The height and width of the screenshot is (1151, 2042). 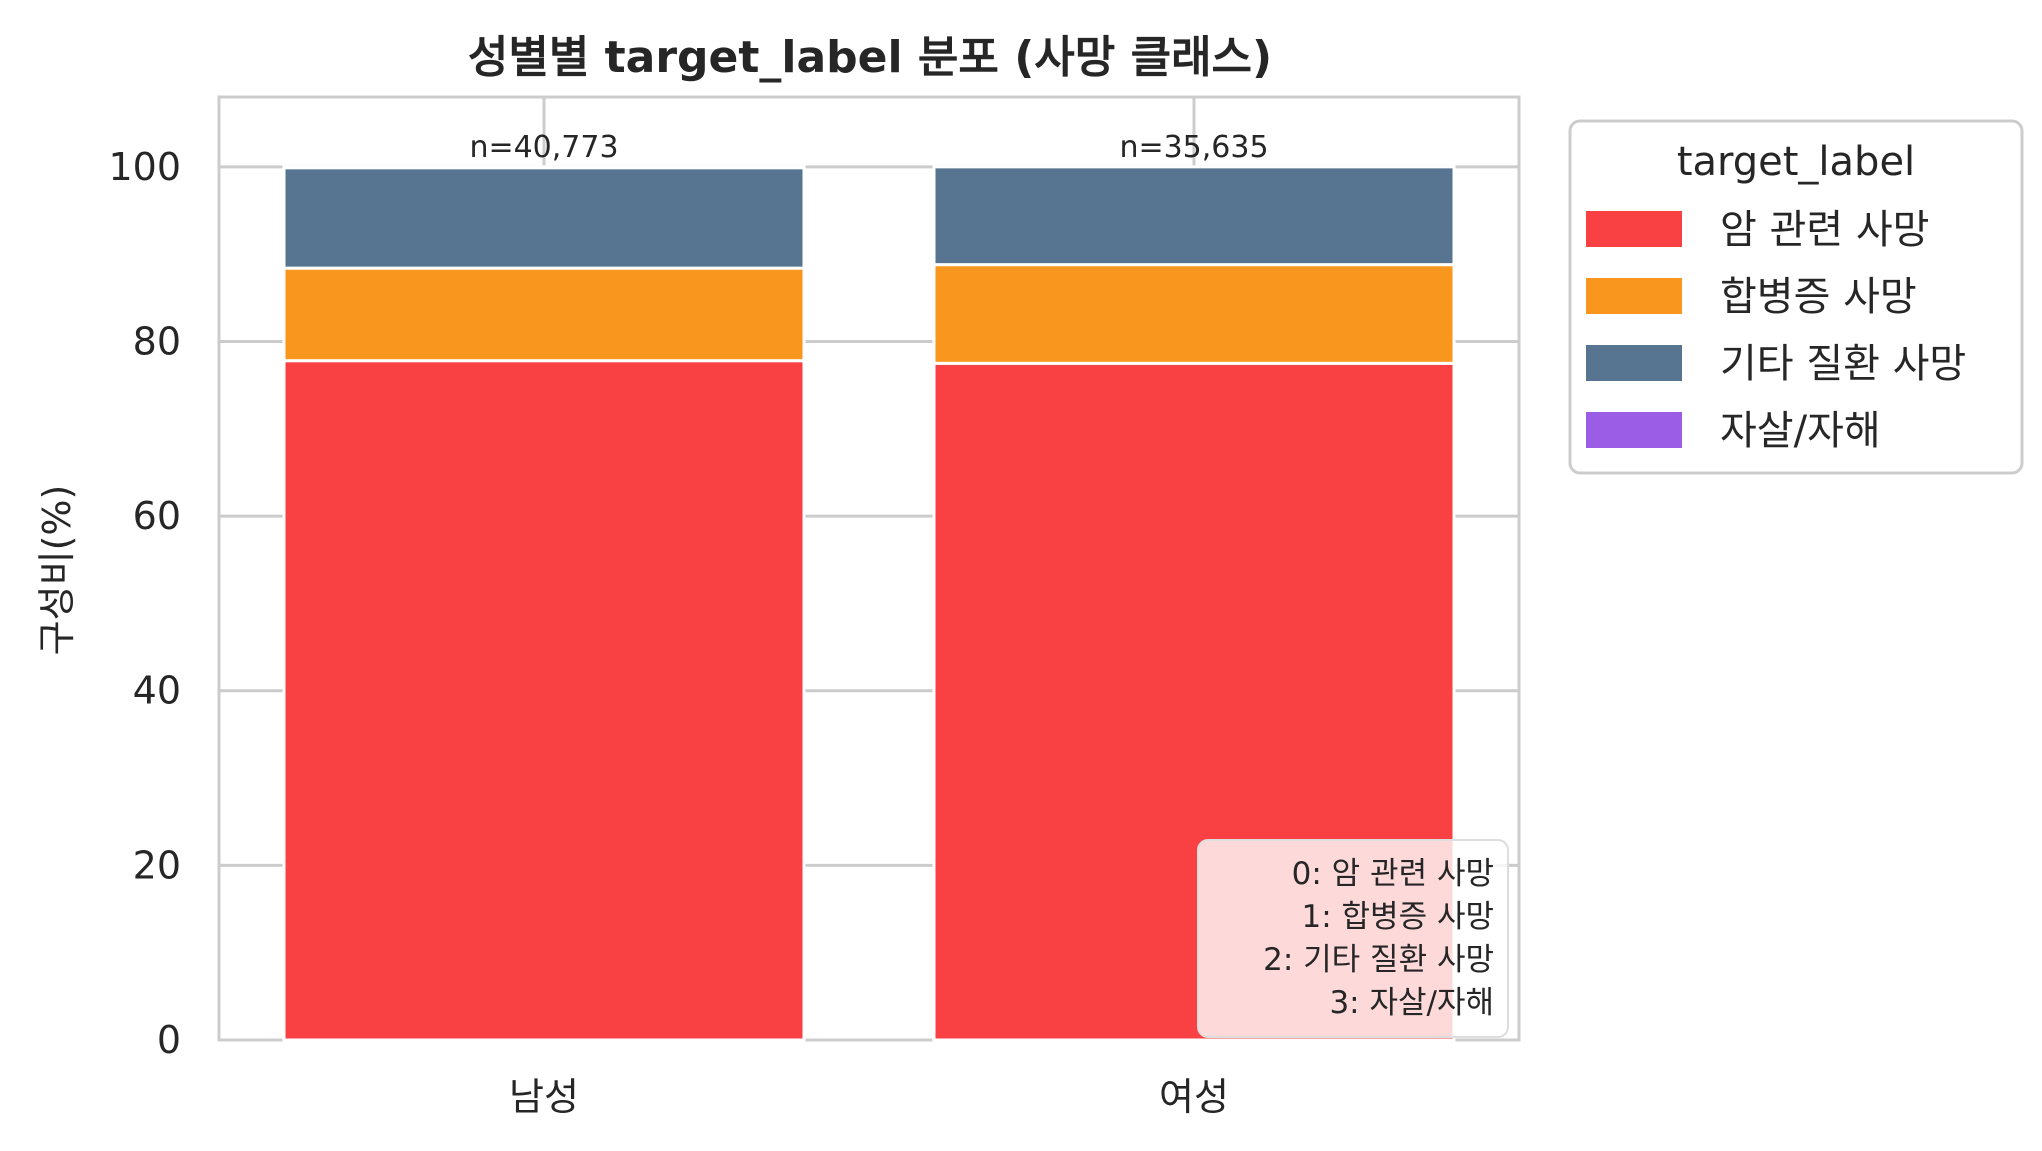 What do you see at coordinates (543, 147) in the screenshot?
I see `total-label-0: n=40,773` at bounding box center [543, 147].